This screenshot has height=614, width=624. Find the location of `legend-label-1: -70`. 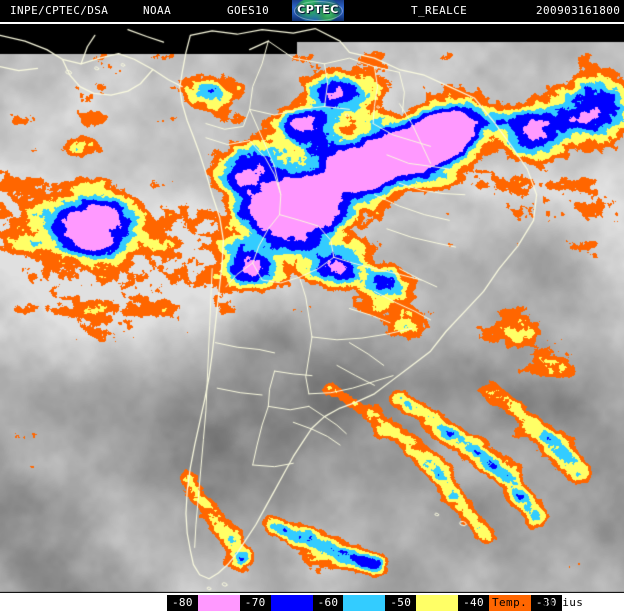

legend-label-1: -70 is located at coordinates (255, 603).